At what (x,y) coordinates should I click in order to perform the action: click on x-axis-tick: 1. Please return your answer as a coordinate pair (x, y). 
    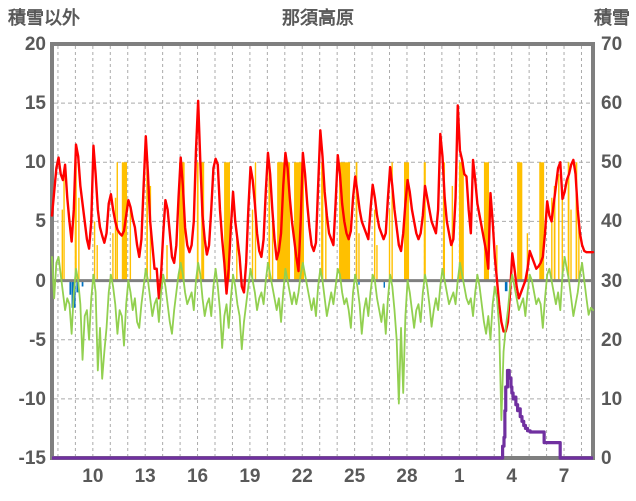
    Looking at the image, I should click on (459, 476).